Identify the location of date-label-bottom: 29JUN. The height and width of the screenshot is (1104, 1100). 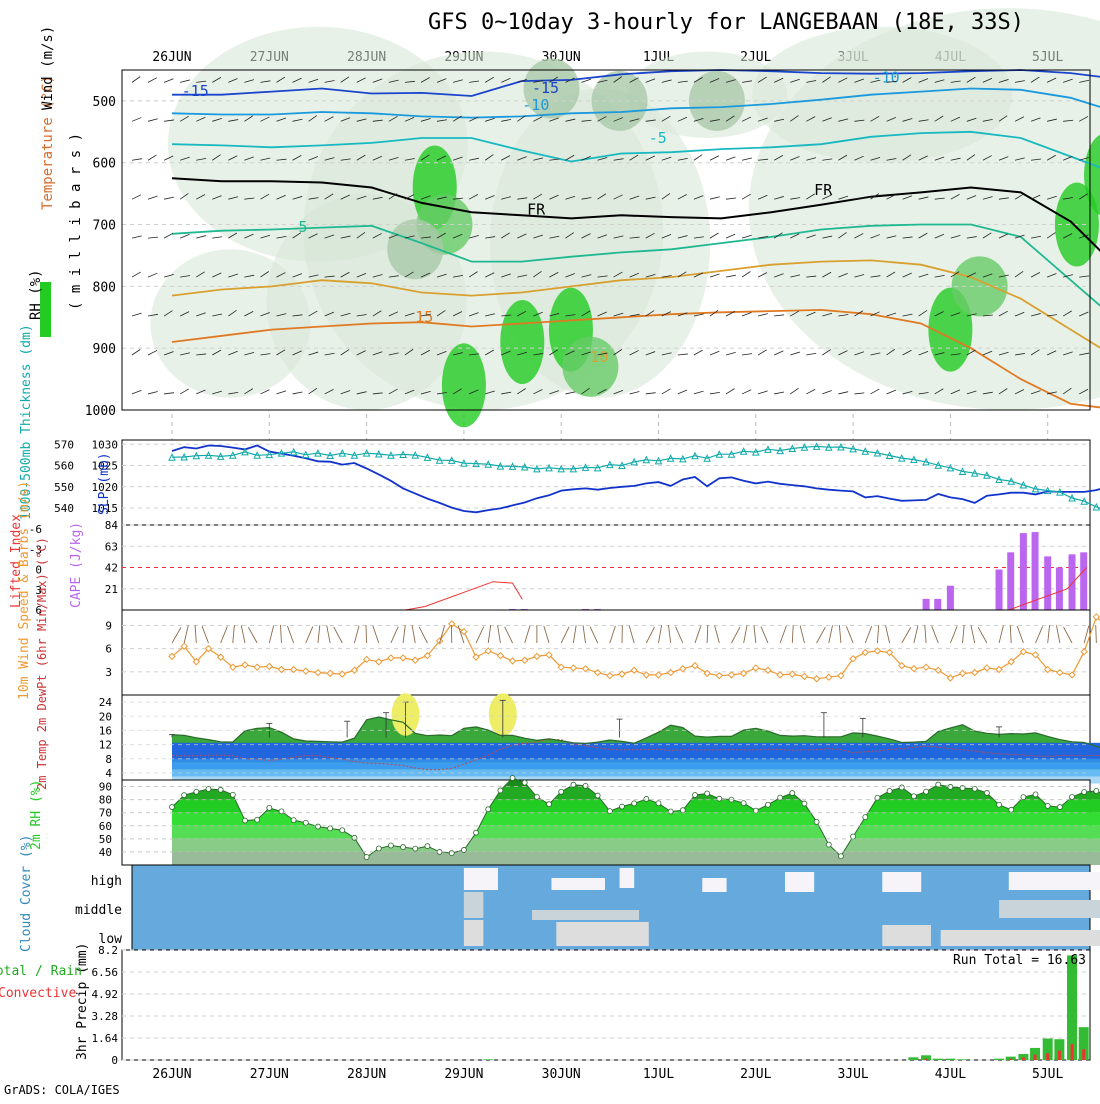
(463, 1074).